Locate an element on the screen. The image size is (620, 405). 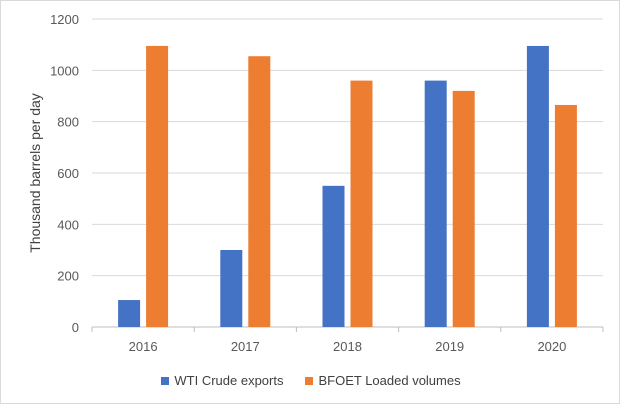
x-tick-label: 2019 is located at coordinates (449, 346).